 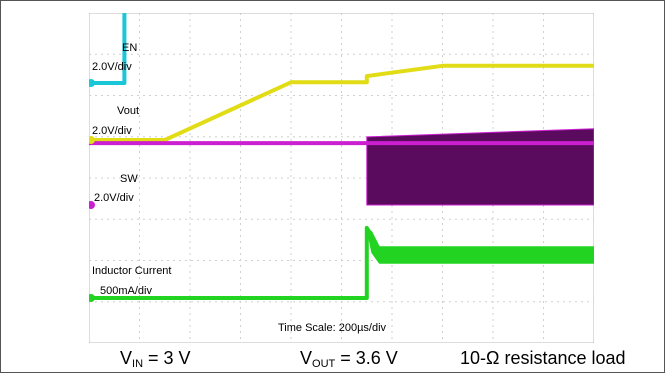 I want to click on vin-subscript: IN, so click(x=138, y=364).